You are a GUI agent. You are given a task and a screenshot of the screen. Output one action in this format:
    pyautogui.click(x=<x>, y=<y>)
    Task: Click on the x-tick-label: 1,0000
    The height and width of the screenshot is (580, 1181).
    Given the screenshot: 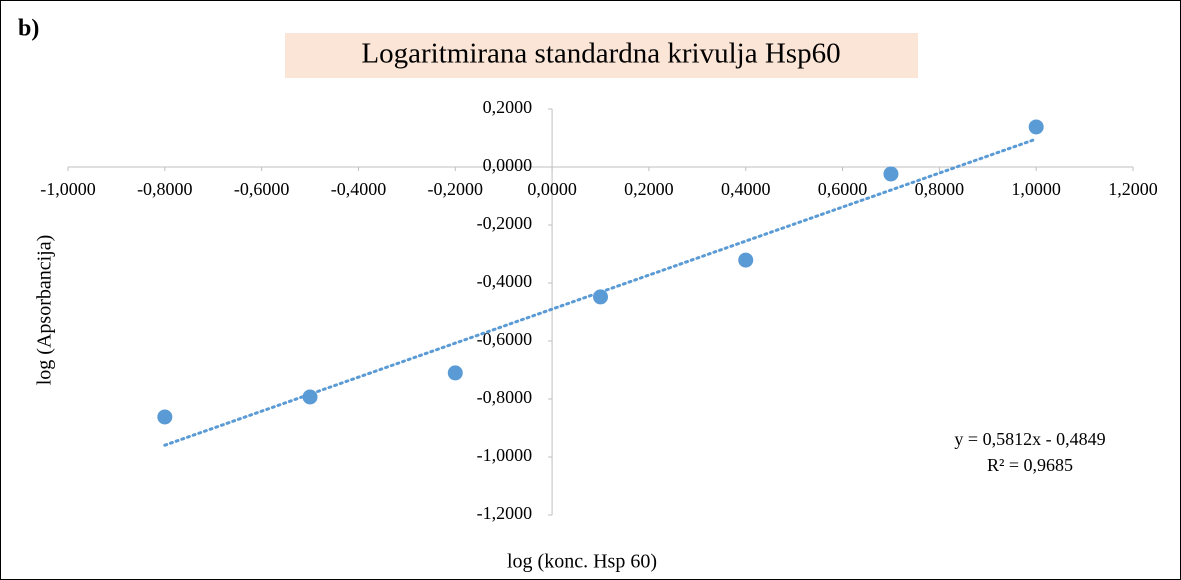 What is the action you would take?
    pyautogui.click(x=1036, y=189)
    